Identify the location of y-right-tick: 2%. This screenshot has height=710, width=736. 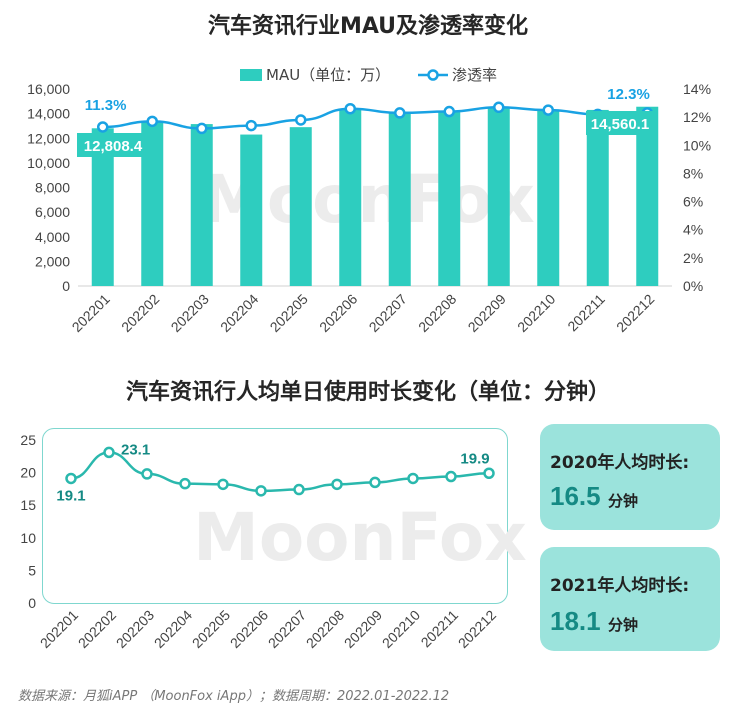
(693, 258).